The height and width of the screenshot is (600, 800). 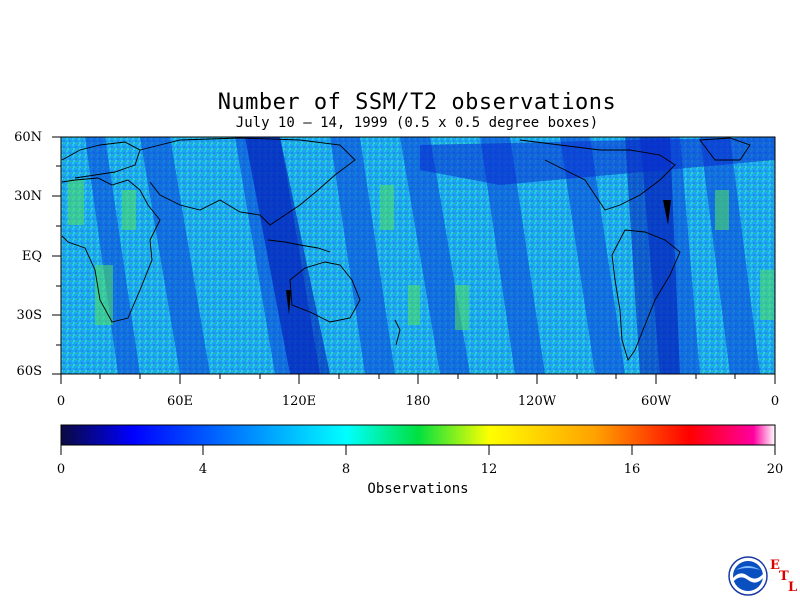 What do you see at coordinates (29, 315) in the screenshot?
I see `lat-label-30s: 30S` at bounding box center [29, 315].